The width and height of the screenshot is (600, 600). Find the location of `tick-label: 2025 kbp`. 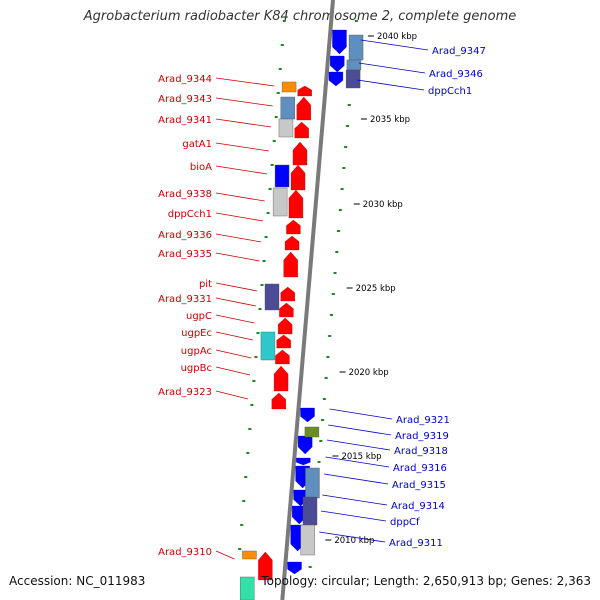

tick-label: 2025 kbp is located at coordinates (376, 289).